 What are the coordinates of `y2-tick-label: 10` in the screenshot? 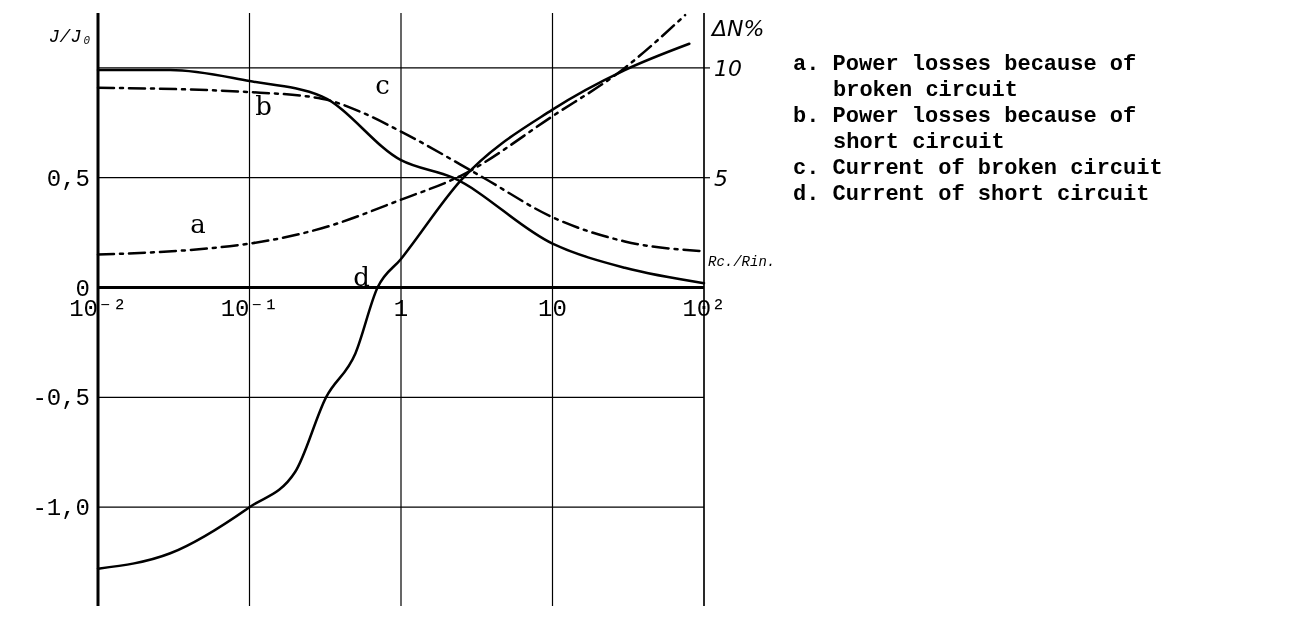 It's located at (728, 68).